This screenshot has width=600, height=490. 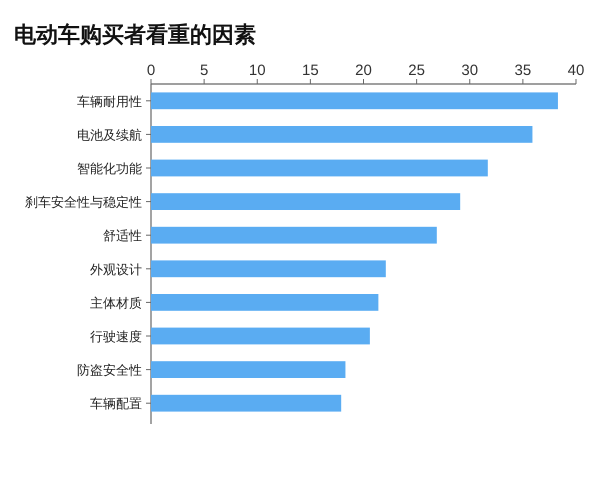 I want to click on y-tick-label: 车辆耐用性, so click(x=109, y=101).